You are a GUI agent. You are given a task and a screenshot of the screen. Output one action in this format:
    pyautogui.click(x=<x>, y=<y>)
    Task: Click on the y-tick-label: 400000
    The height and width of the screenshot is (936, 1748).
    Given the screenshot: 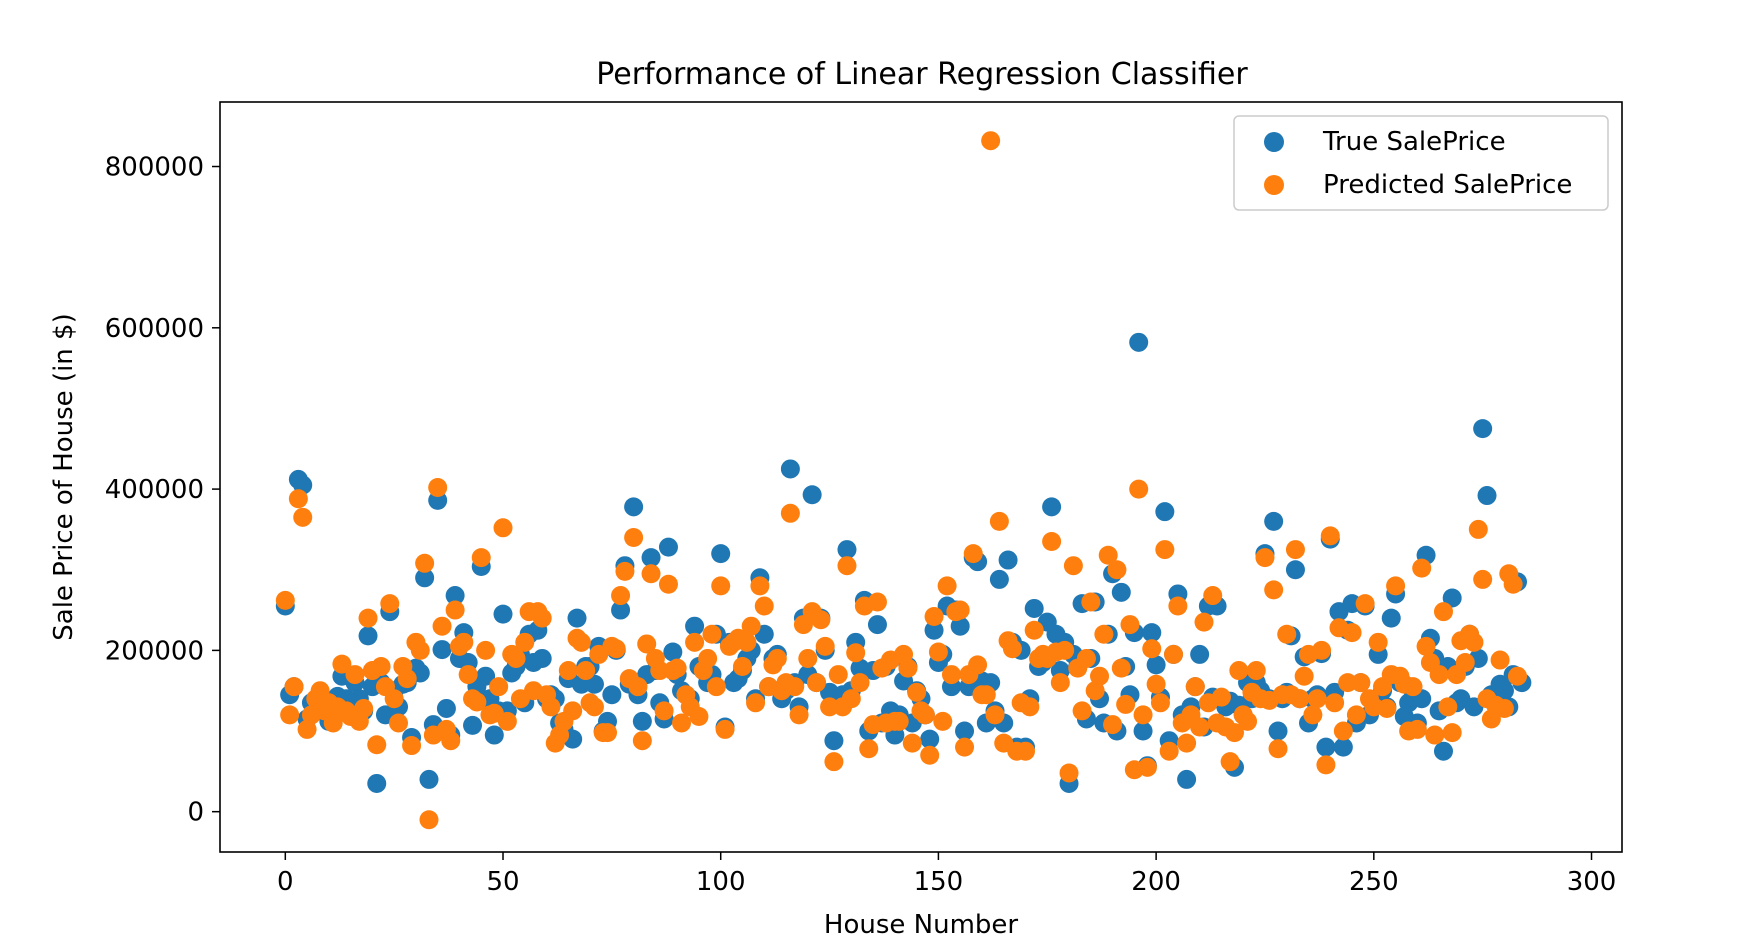 What is the action you would take?
    pyautogui.click(x=154, y=490)
    